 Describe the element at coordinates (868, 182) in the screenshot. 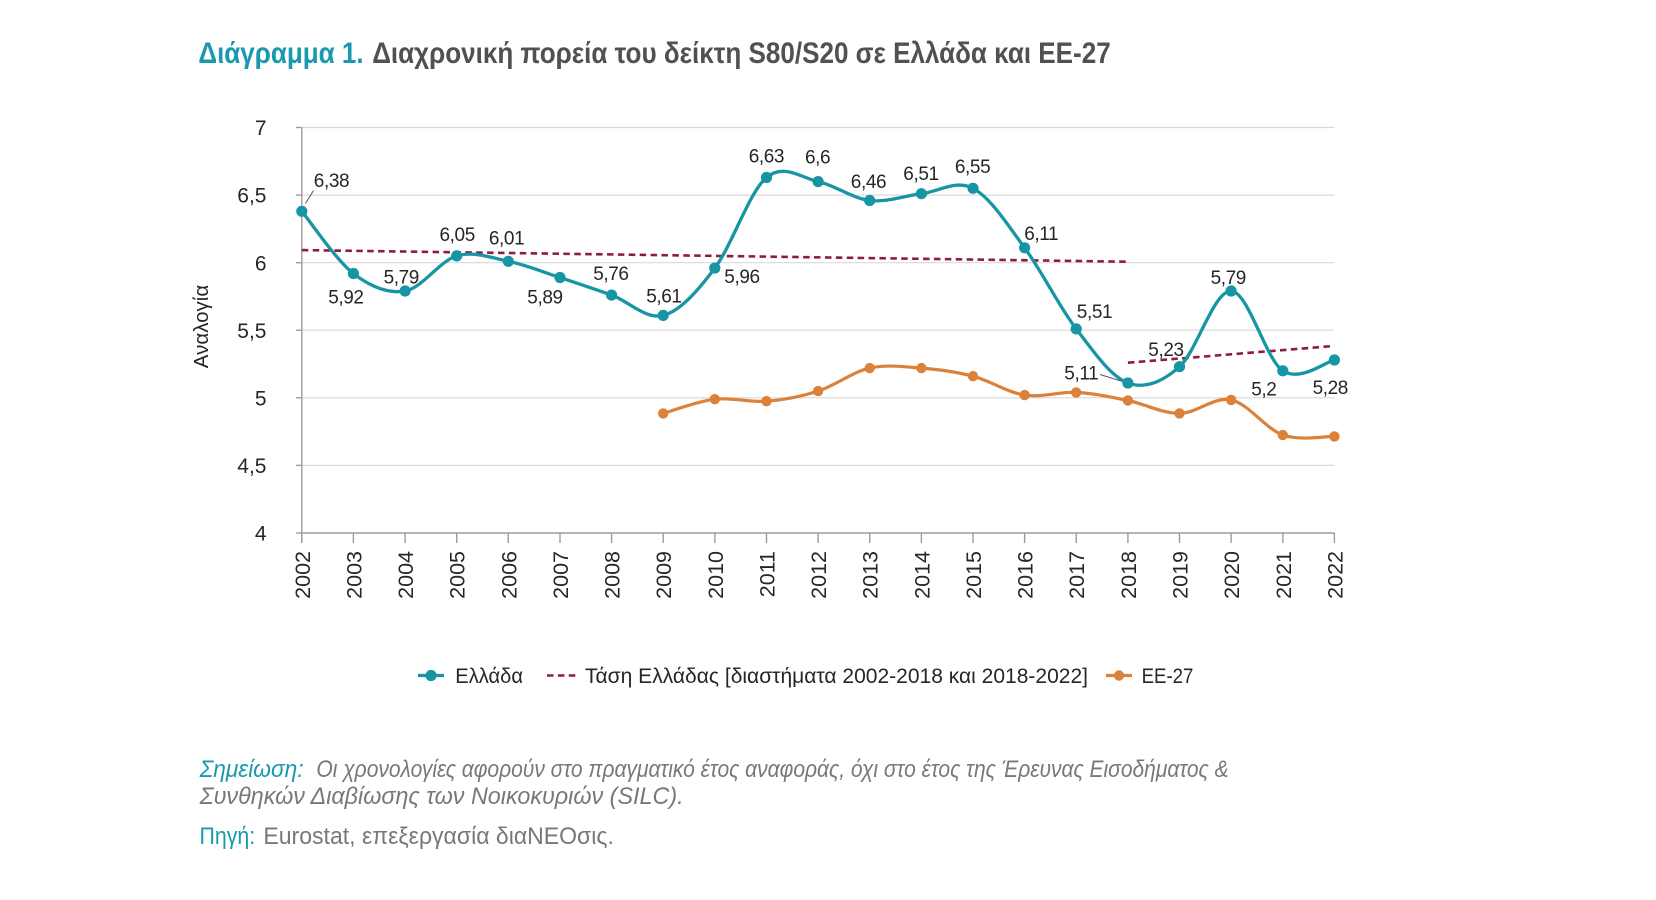

I see `svg-text: 6,46` at that location.